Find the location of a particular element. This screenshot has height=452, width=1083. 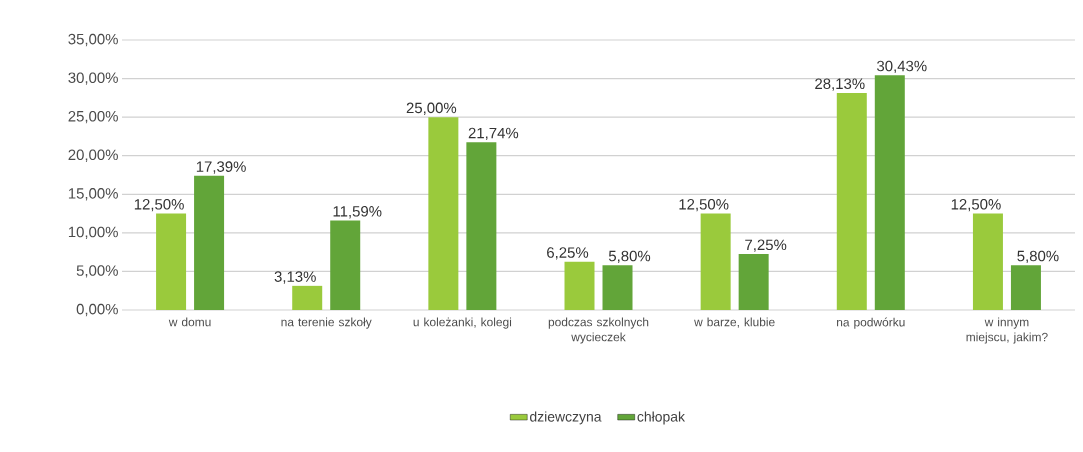

x-tick-label: w barze, klubie is located at coordinates (734, 322).